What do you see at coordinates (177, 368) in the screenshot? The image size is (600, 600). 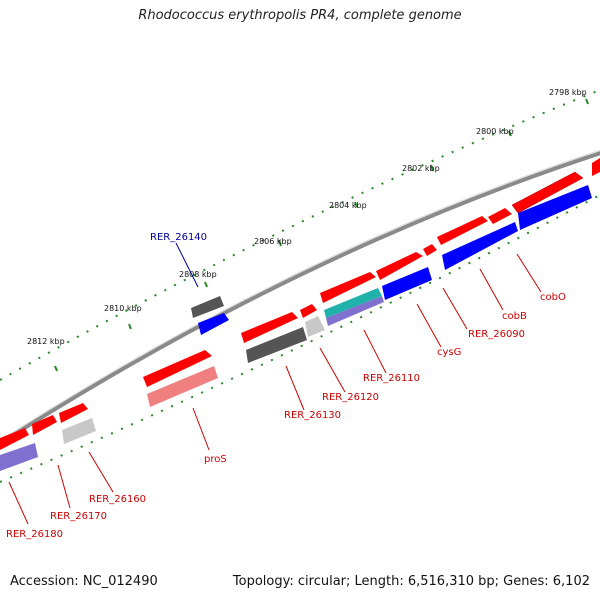 I see `gene-proS-fwd` at bounding box center [177, 368].